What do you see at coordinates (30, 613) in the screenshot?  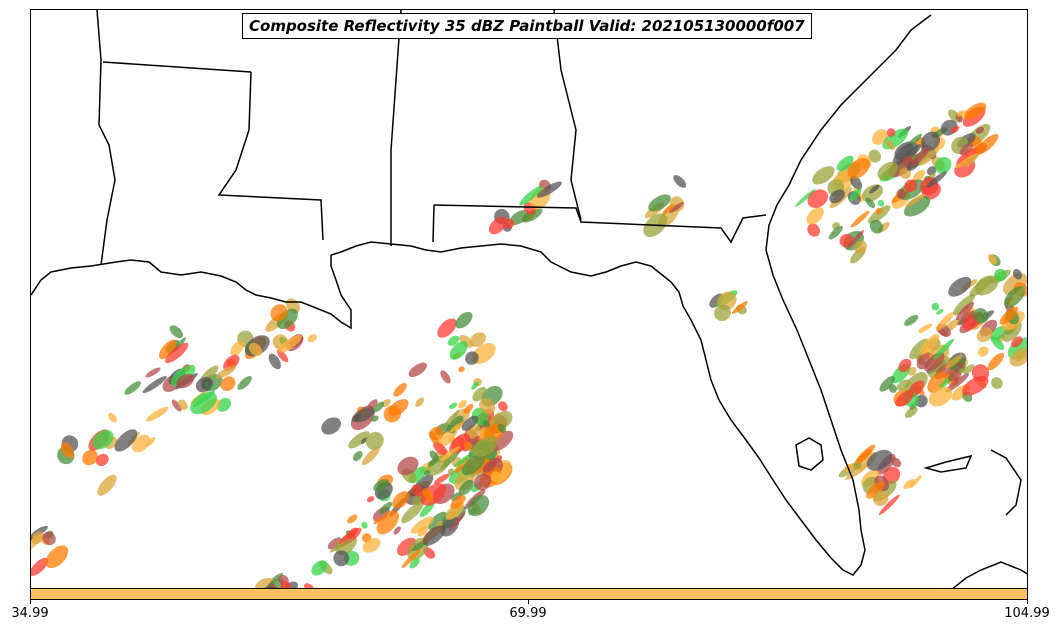 I see `colorbar-label-min: 34.99` at bounding box center [30, 613].